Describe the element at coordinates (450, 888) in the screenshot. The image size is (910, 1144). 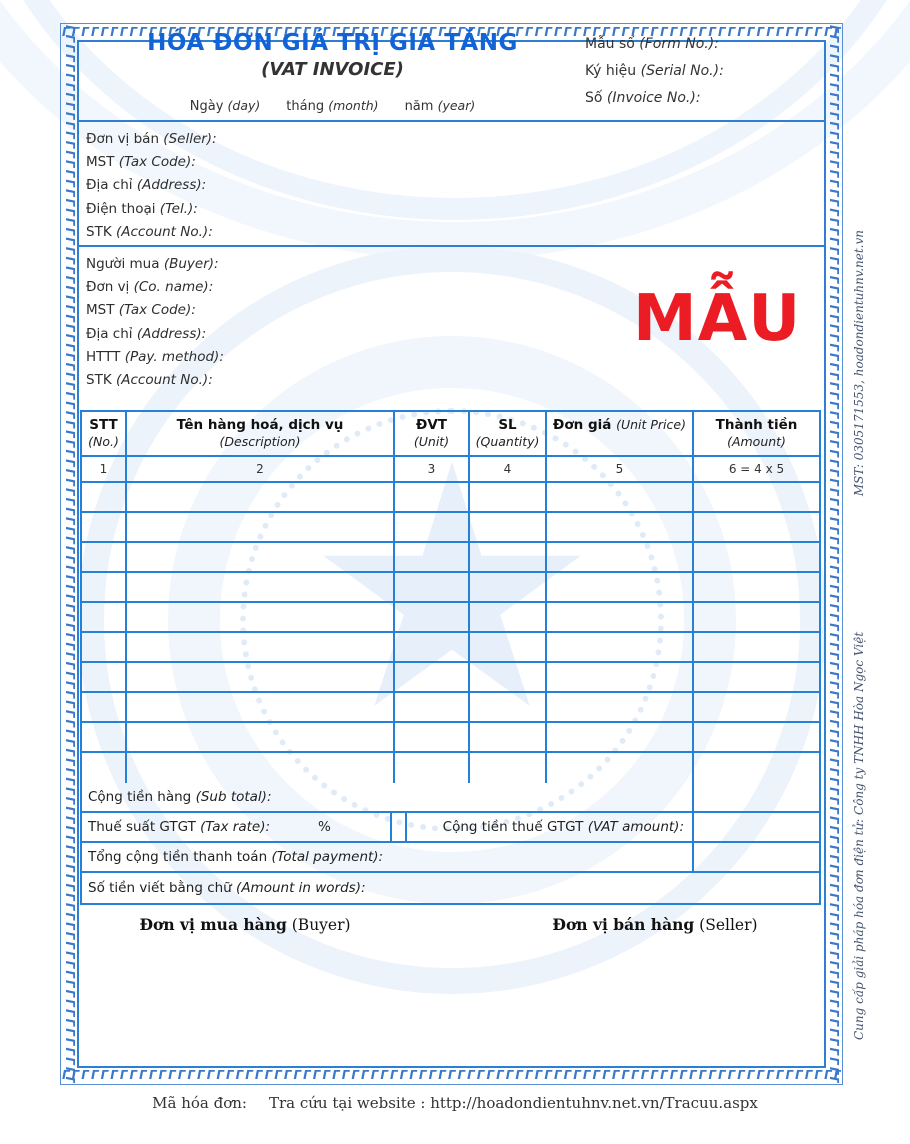
I see `amount-in-words-row: Số tiền viết bằng chữ (Amount in words):` at that location.